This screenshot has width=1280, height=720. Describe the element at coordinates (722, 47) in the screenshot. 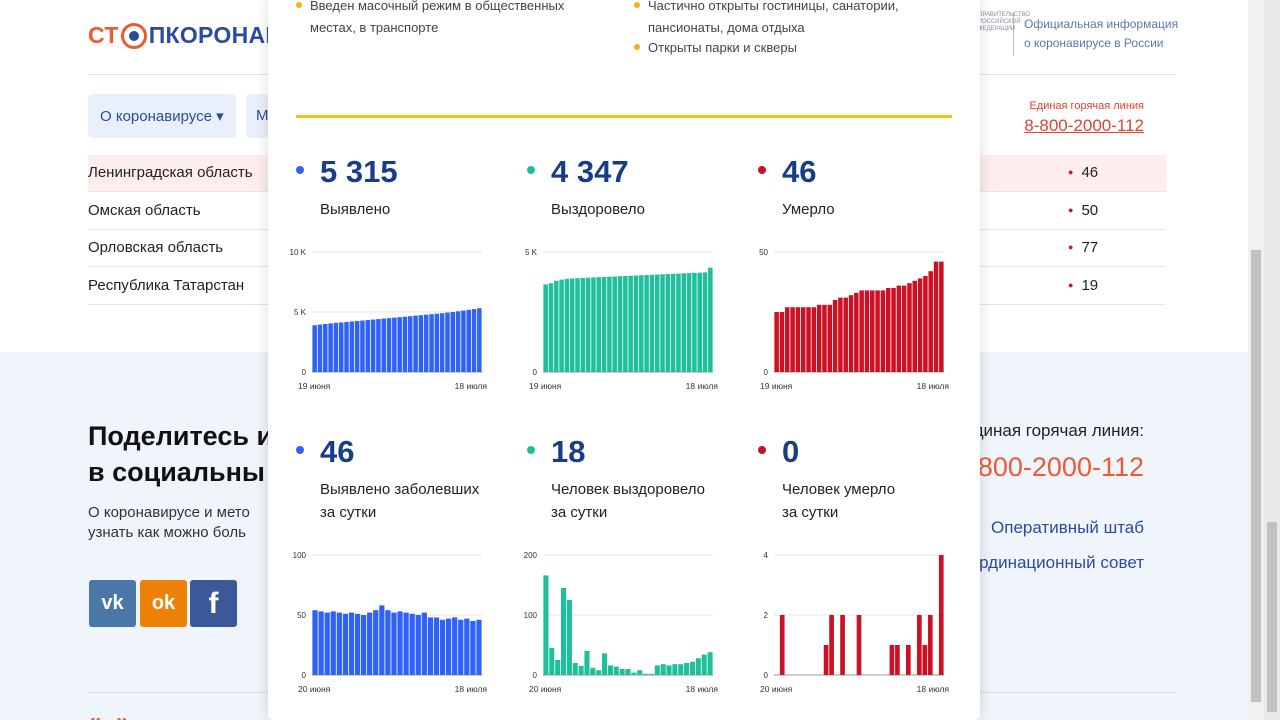

I see `measure-text: Открыты парки и скверы` at that location.